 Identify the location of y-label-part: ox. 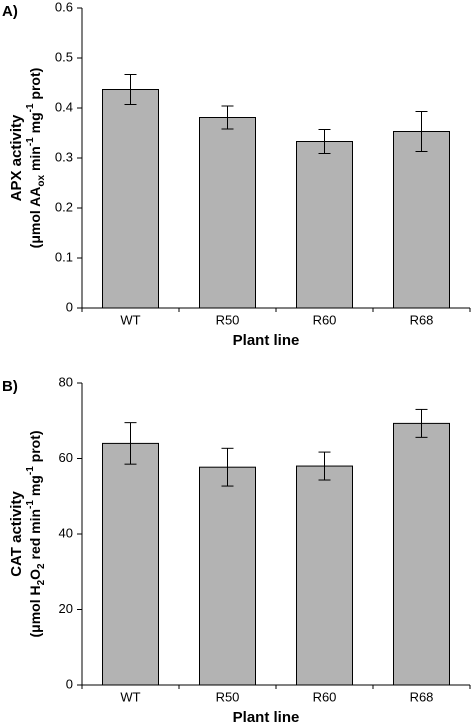
(41, 180).